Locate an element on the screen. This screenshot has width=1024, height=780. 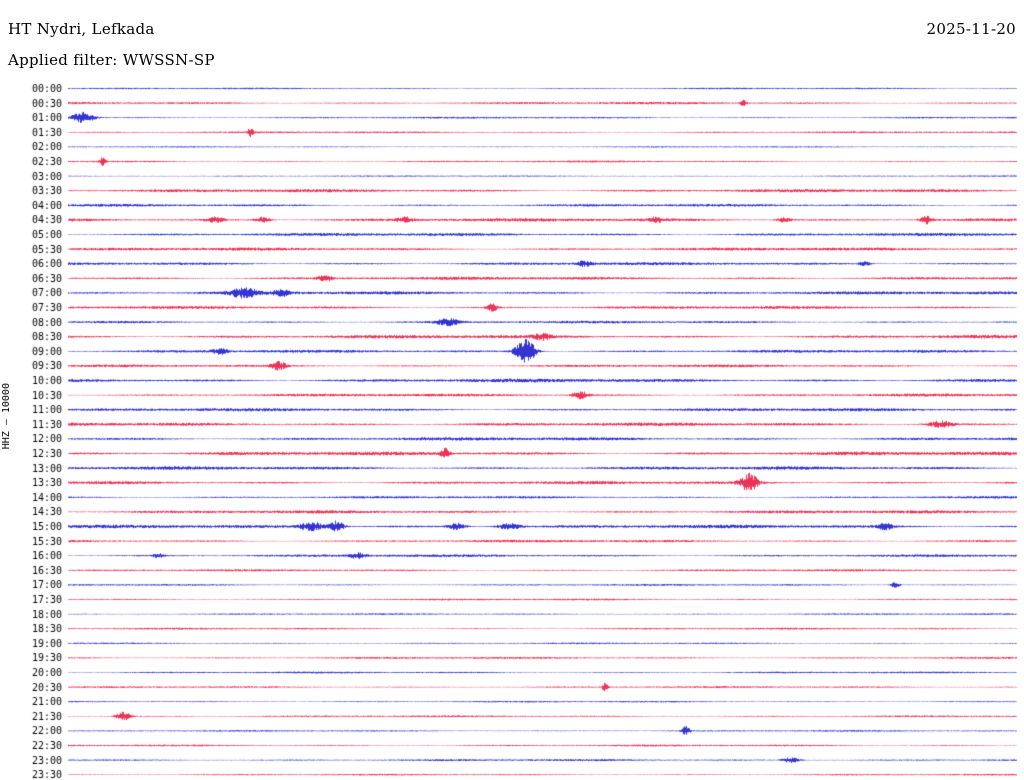
y-axis-channel-scale-label: HHZ – 10000 is located at coordinates (6, 416).